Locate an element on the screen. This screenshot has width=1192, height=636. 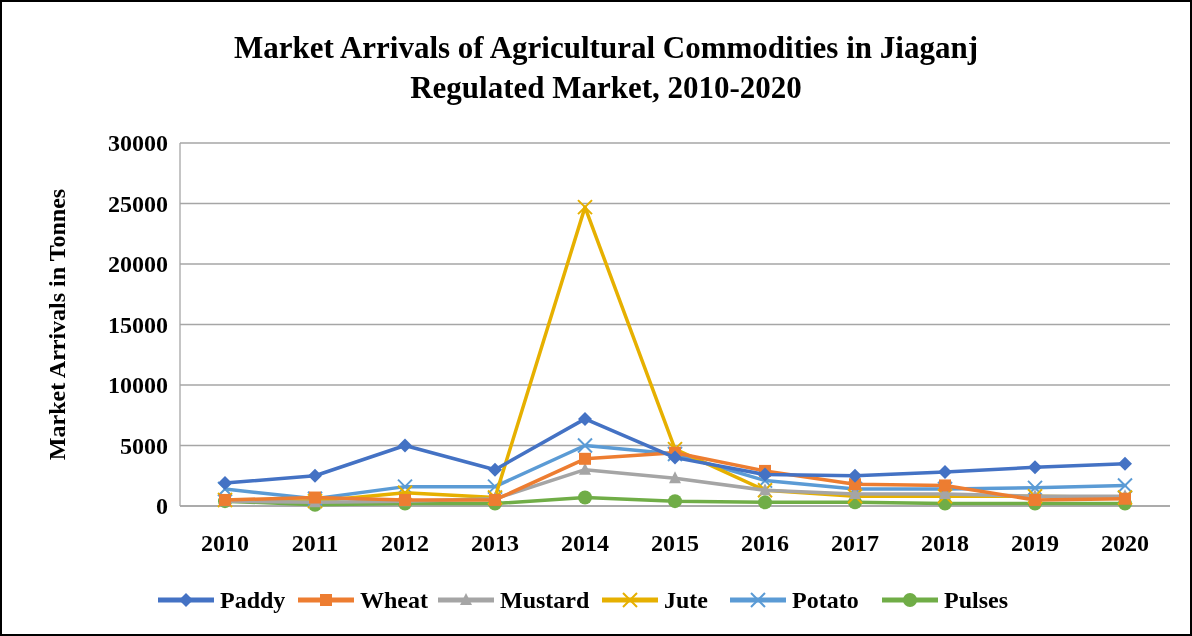
legend-label: Potato is located at coordinates (825, 600).